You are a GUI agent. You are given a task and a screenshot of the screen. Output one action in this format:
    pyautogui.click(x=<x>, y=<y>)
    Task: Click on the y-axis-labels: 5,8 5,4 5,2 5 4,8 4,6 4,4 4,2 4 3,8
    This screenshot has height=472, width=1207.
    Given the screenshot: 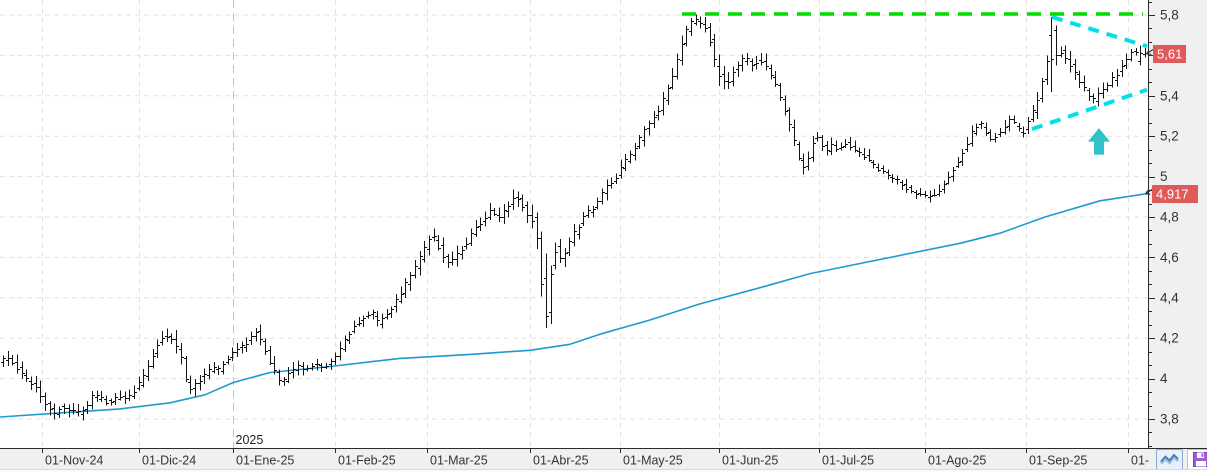 What is the action you would take?
    pyautogui.click(x=1169, y=217)
    